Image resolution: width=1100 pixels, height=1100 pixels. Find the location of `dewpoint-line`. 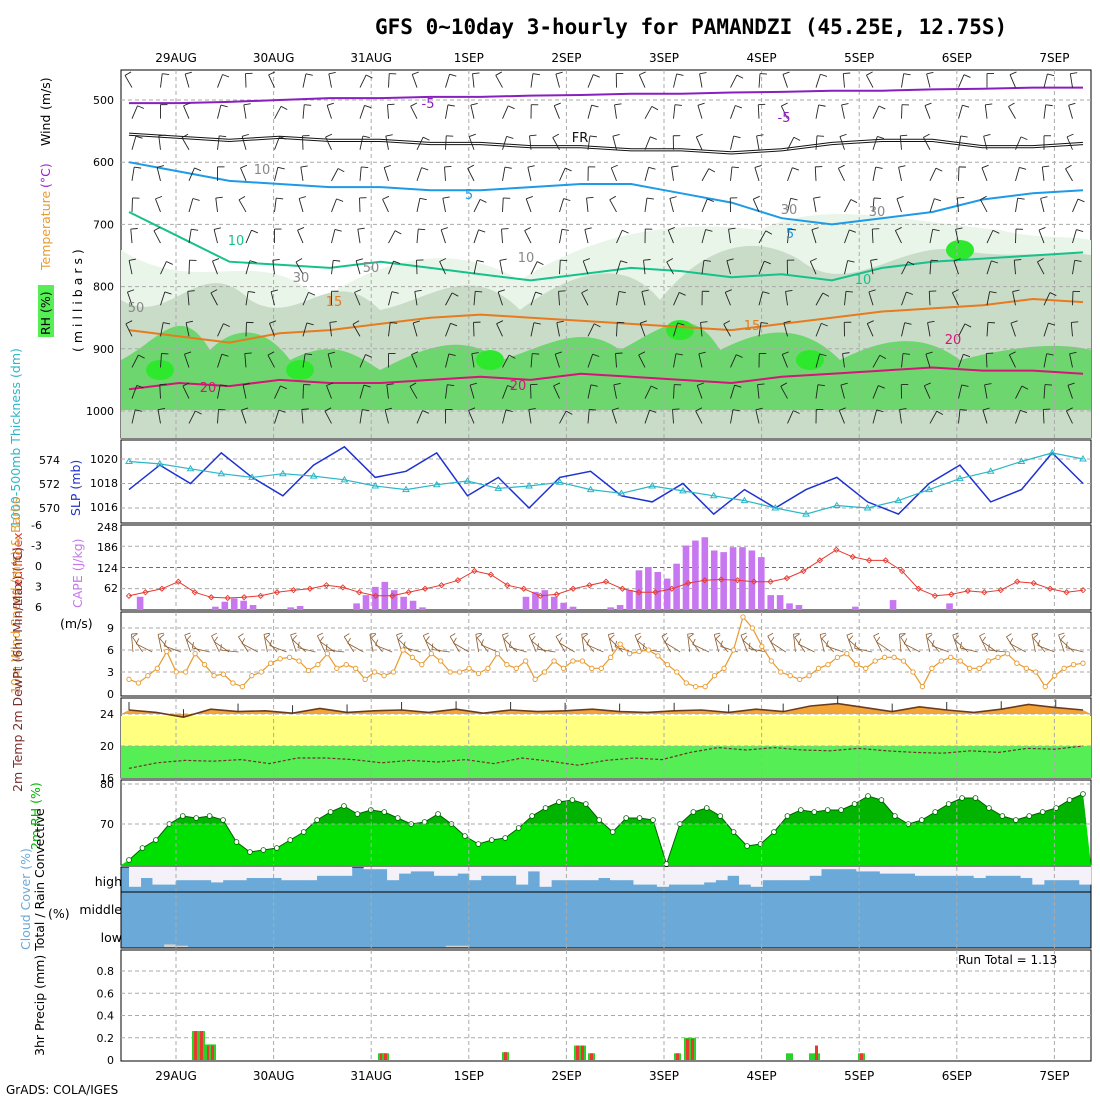

dewpoint-line is located at coordinates (606, 757).